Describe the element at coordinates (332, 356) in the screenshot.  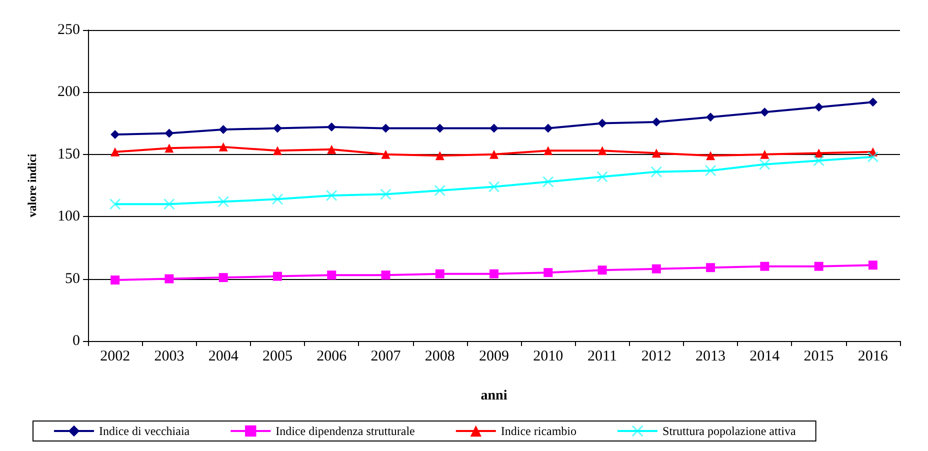
I see `x-tick-label: 2006` at that location.